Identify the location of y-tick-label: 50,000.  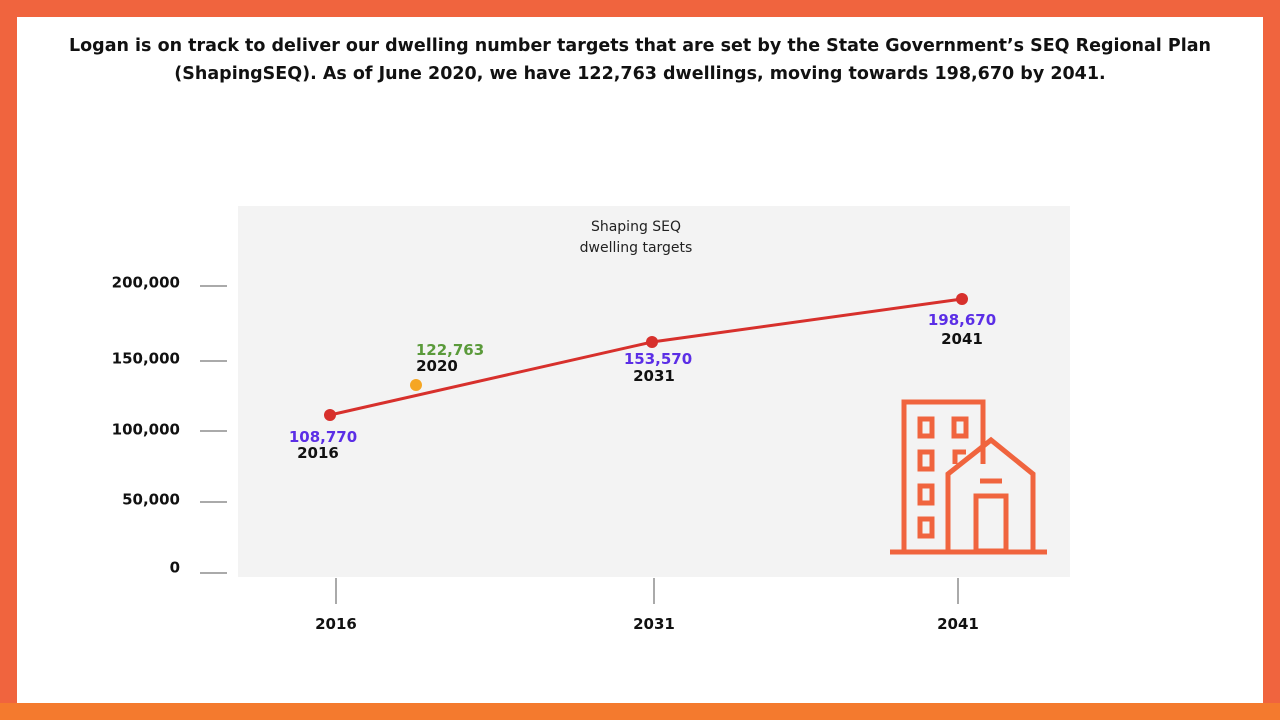
(151, 500).